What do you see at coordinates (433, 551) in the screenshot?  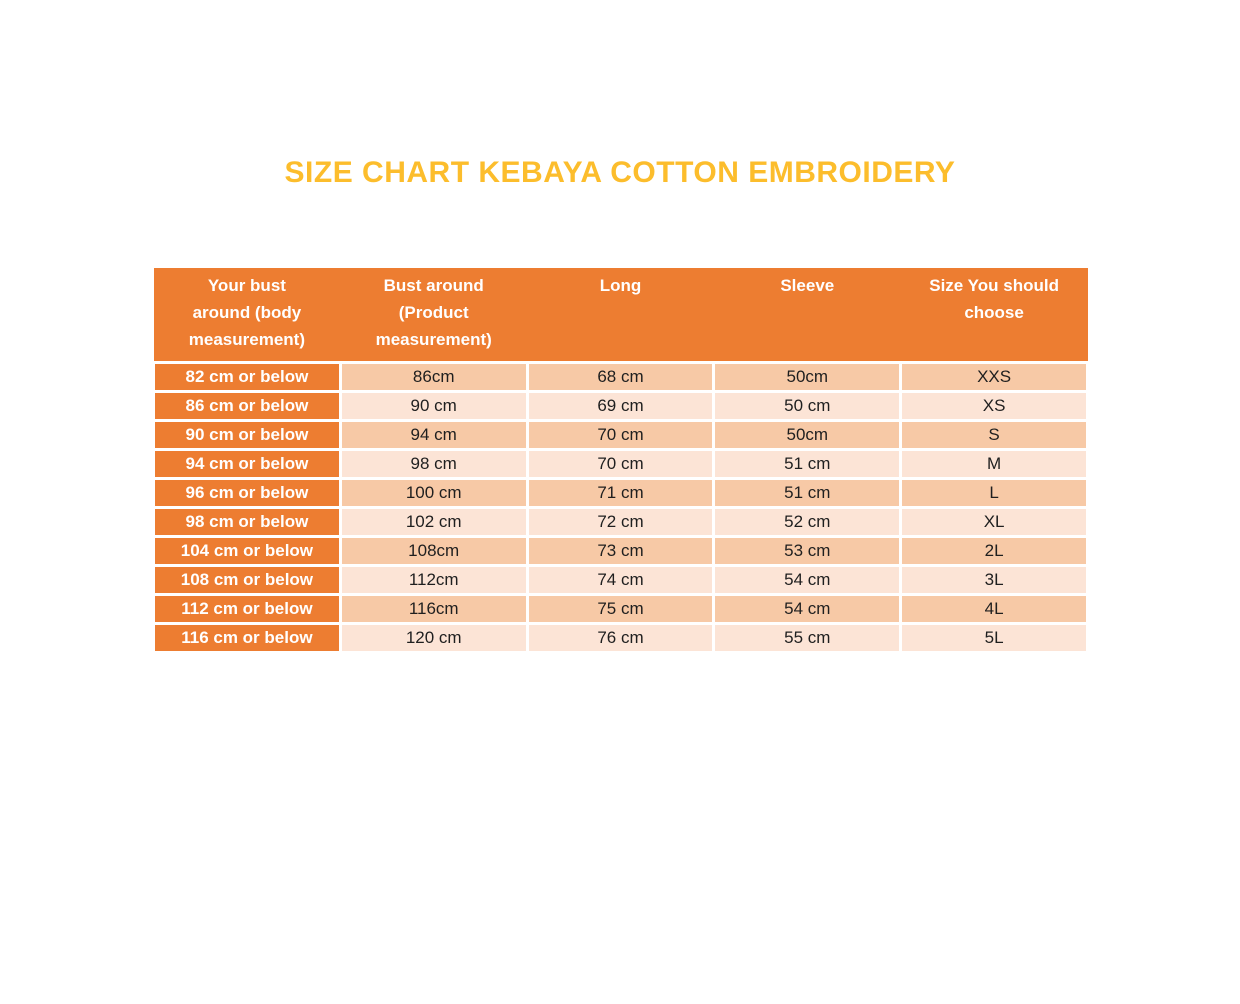 I see `data-cell: 108cm` at bounding box center [433, 551].